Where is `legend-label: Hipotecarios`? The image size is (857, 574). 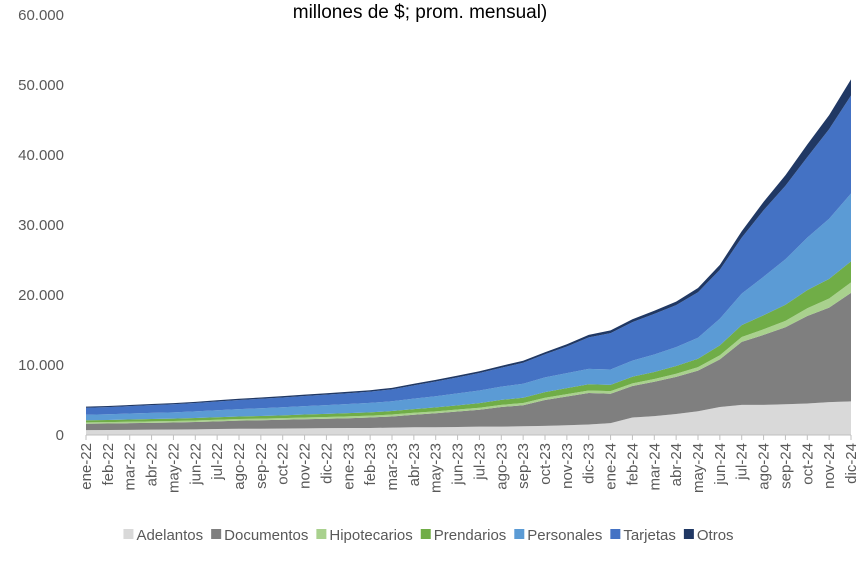 legend-label: Hipotecarios is located at coordinates (370, 535).